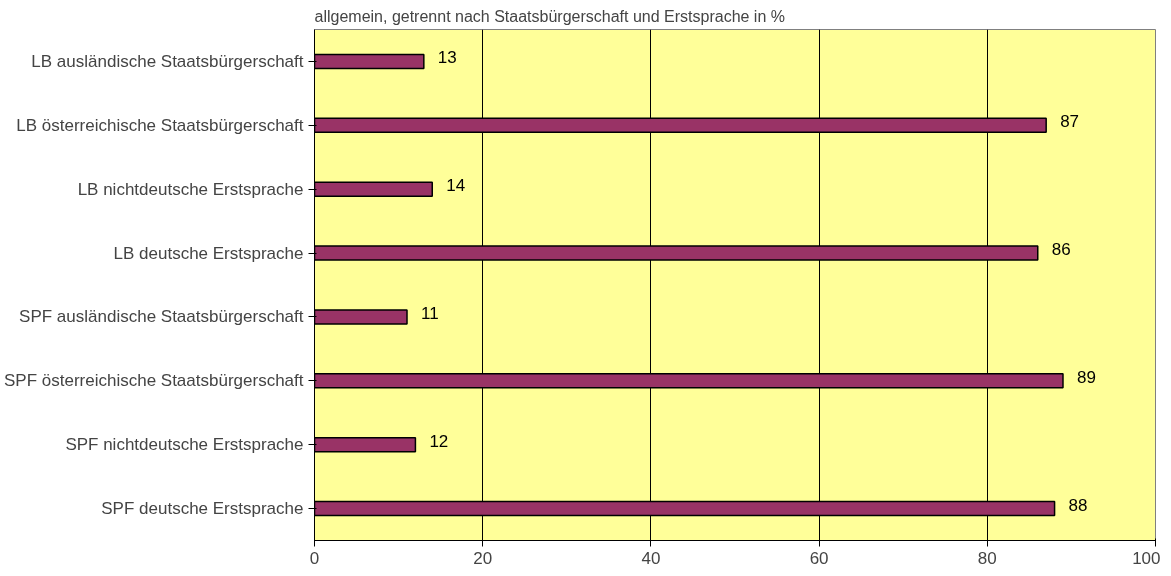 This screenshot has width=1171, height=576. I want to click on x-tick-label: 60, so click(819, 558).